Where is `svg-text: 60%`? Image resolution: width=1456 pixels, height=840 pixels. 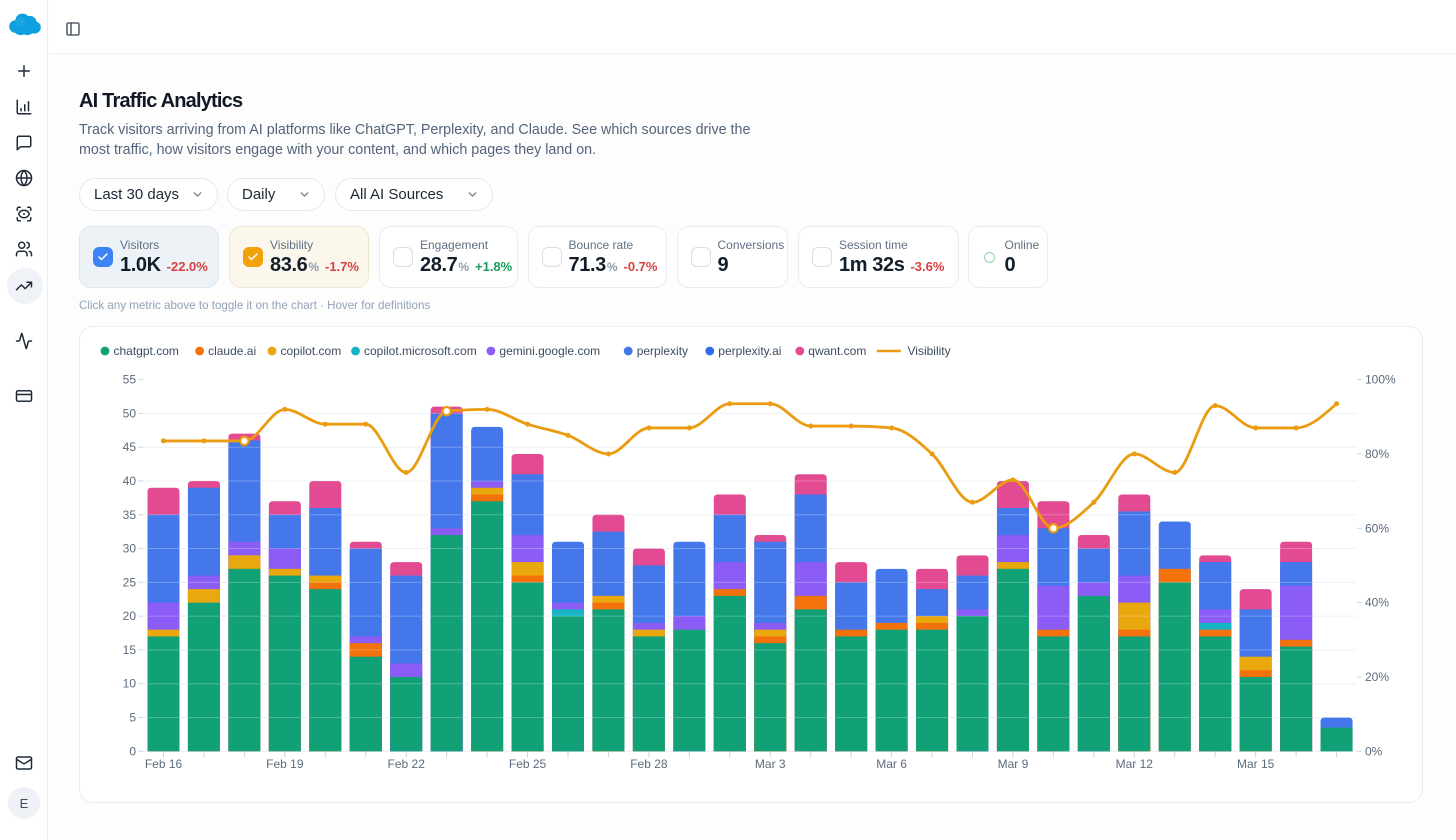 svg-text: 60% is located at coordinates (1377, 528).